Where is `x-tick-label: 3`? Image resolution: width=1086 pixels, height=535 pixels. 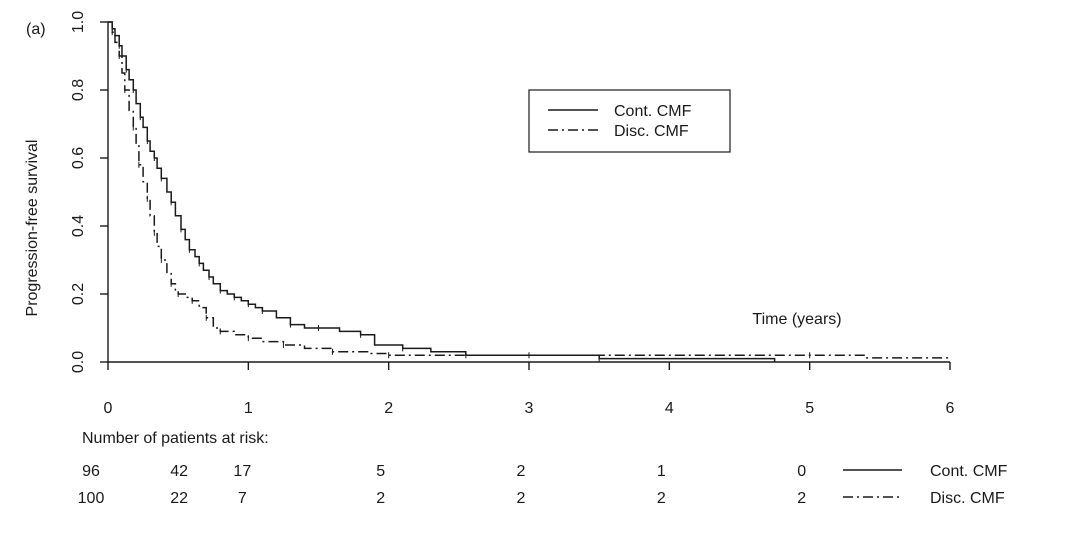 x-tick-label: 3 is located at coordinates (529, 408).